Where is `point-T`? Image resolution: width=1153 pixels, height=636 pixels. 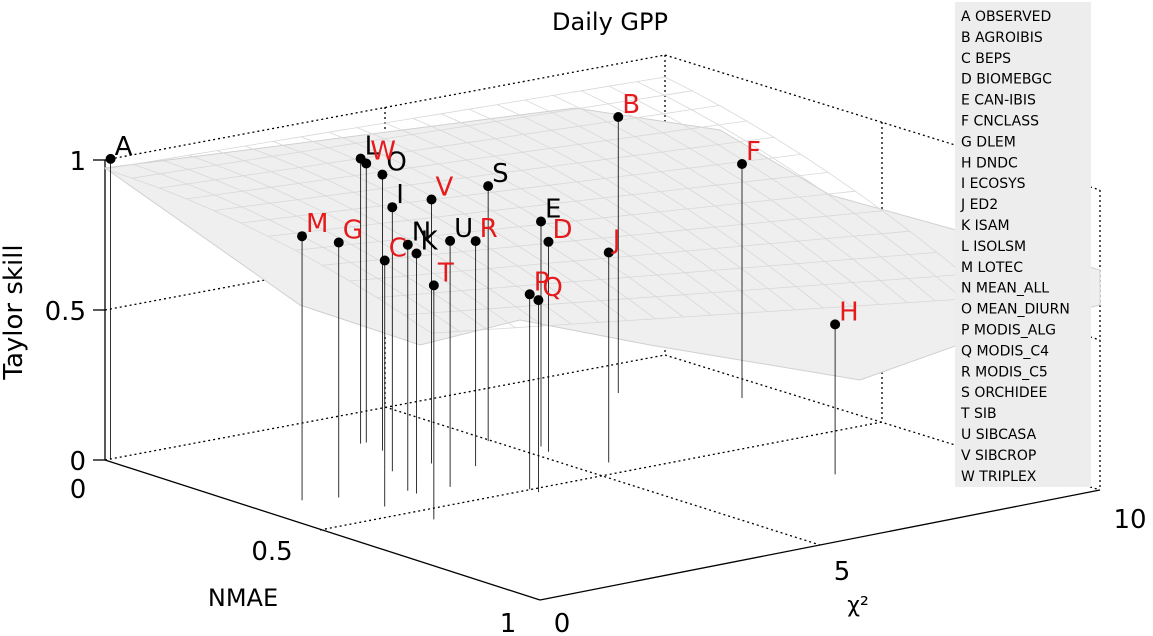
point-T is located at coordinates (433, 285).